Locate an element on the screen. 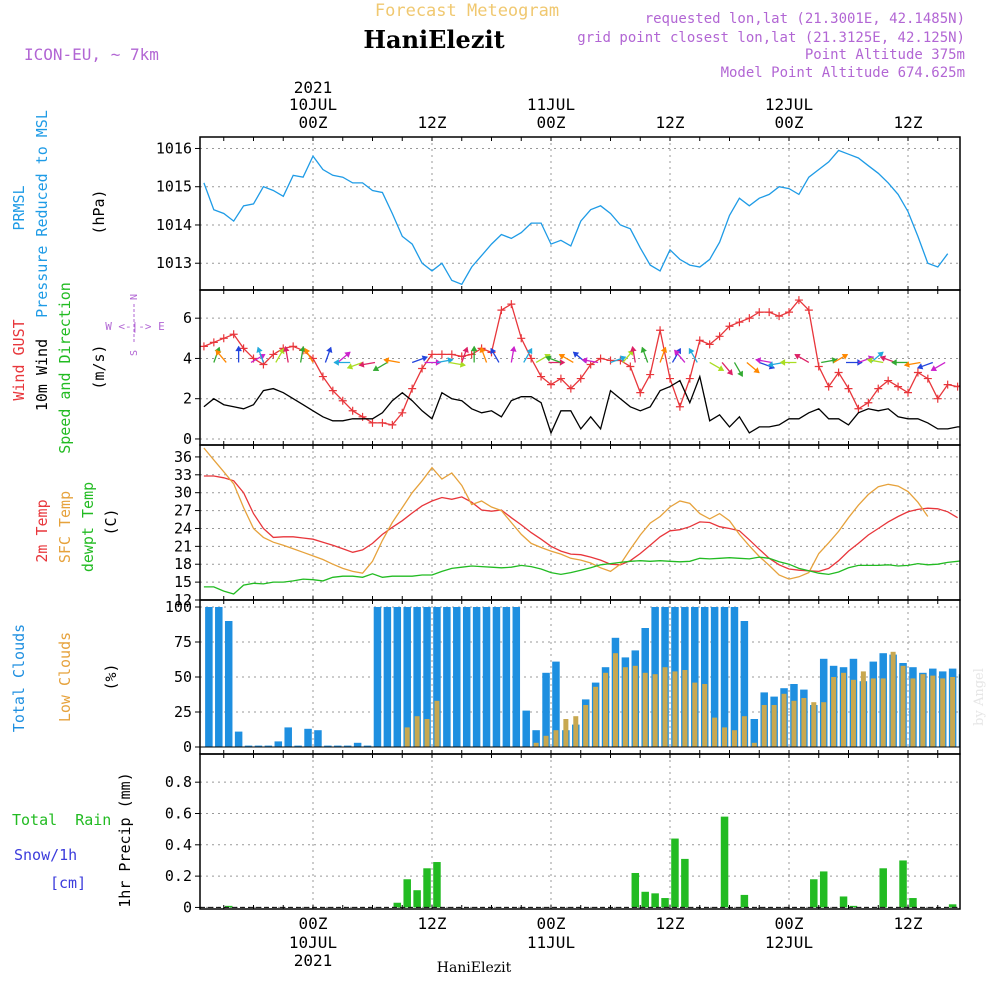  wind-frame is located at coordinates (580, 367).